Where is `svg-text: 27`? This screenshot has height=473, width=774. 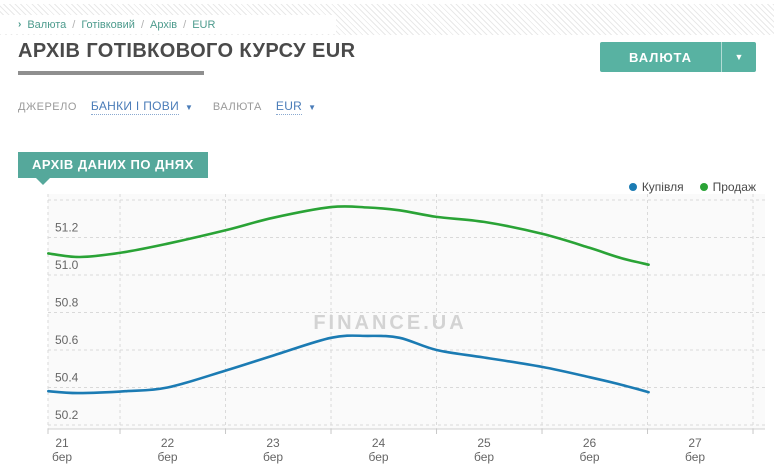 svg-text: 27 is located at coordinates (695, 443).